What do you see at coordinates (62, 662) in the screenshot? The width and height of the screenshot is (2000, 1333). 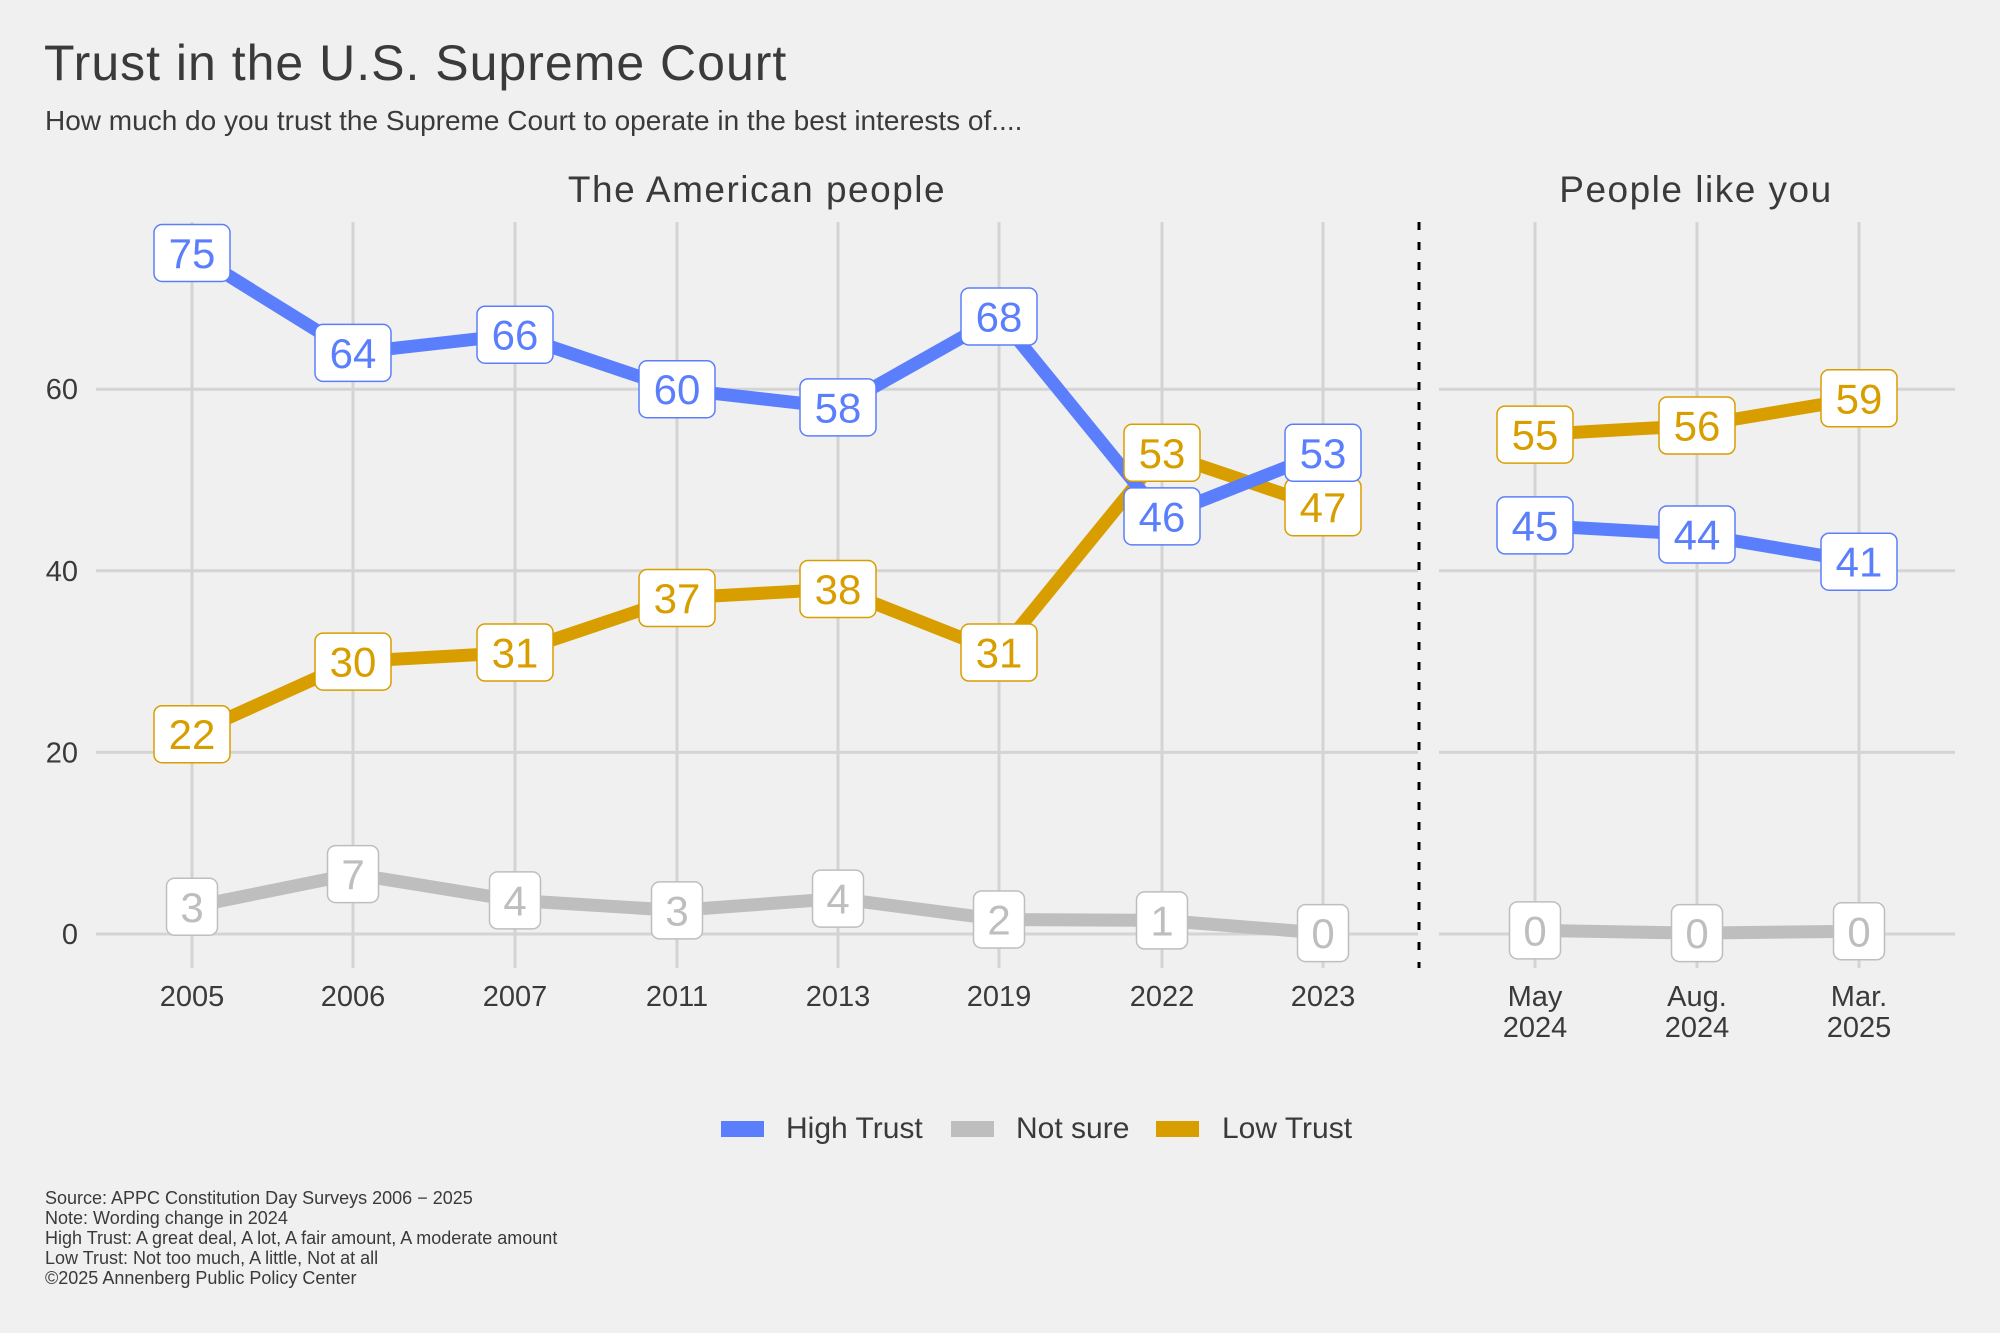 I see `y-axis: 0 20 40 60` at bounding box center [62, 662].